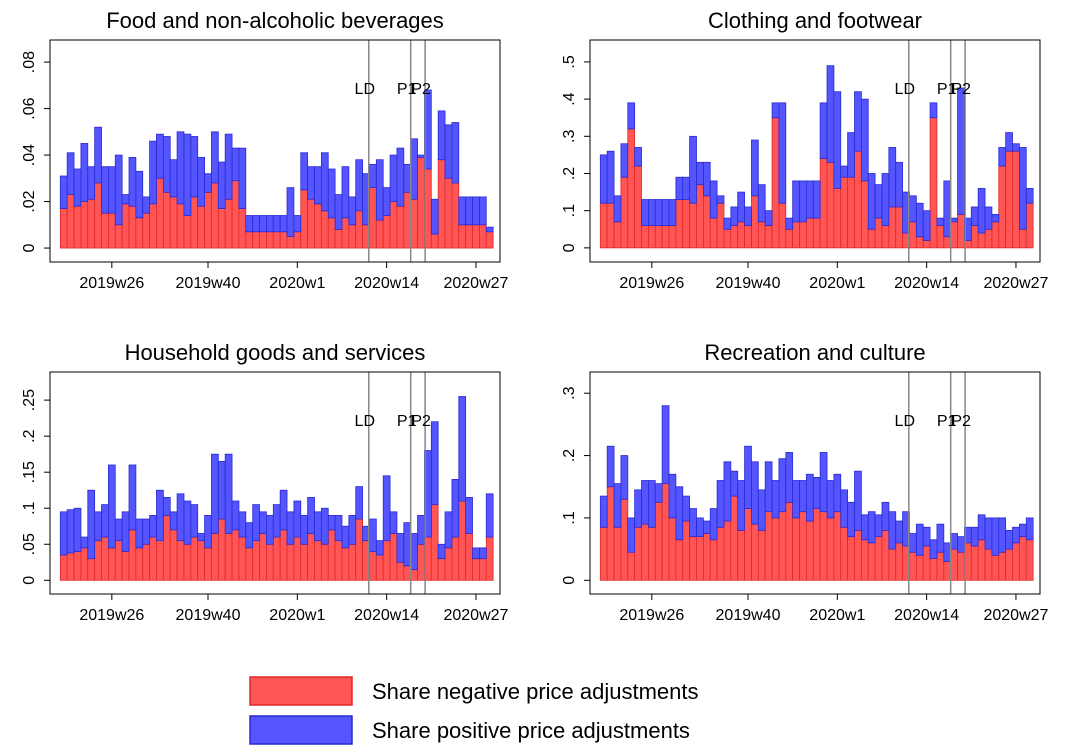  What do you see at coordinates (29, 108) in the screenshot?
I see `y-tick-label: .06` at bounding box center [29, 108].